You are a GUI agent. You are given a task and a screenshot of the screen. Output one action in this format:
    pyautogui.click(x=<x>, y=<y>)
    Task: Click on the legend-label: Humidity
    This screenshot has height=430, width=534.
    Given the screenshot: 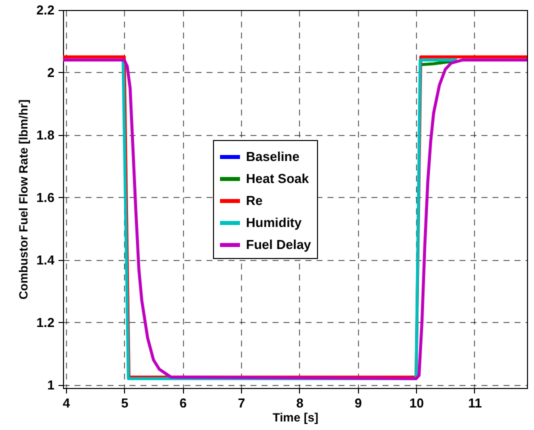 What is the action you would take?
    pyautogui.click(x=274, y=222)
    